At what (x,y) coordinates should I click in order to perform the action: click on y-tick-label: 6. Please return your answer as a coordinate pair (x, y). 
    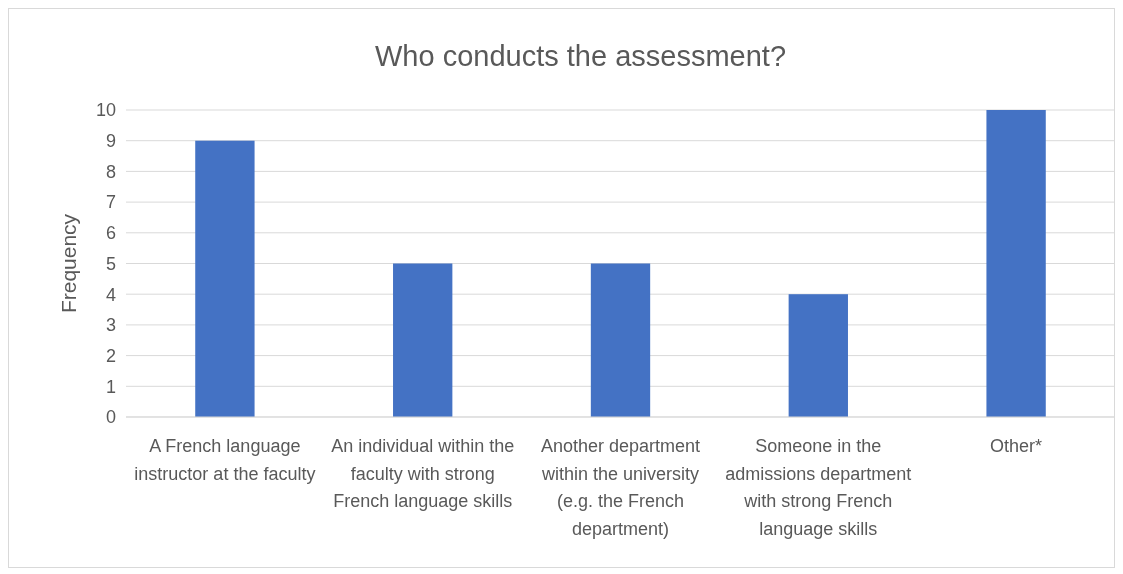
    Looking at the image, I should click on (110, 233).